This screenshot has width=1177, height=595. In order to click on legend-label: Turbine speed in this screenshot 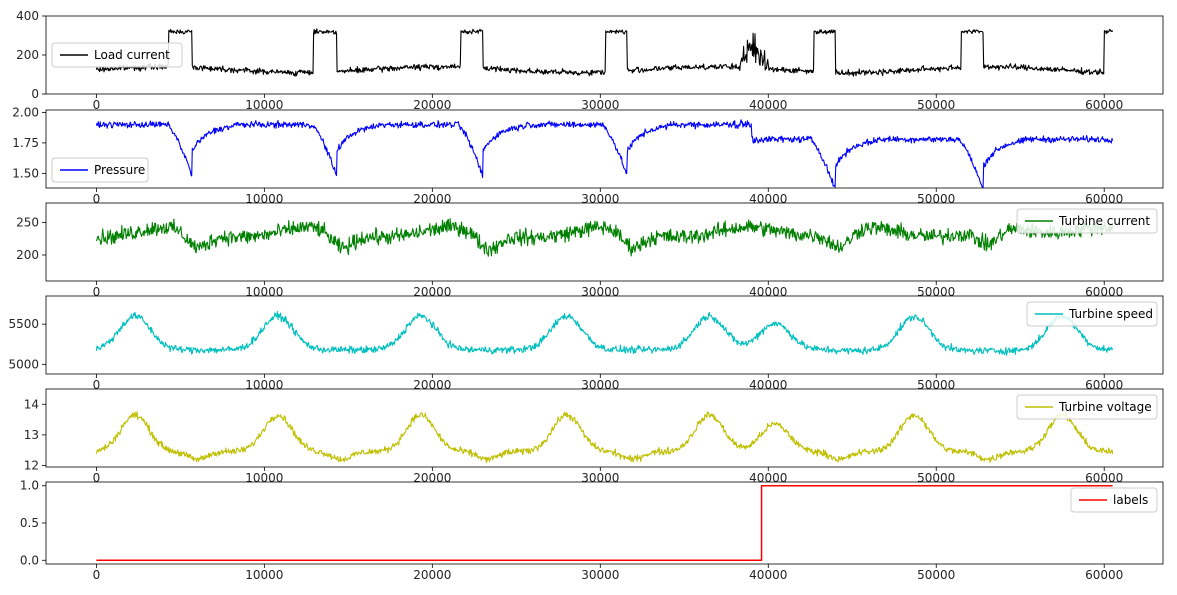, I will do `click(1110, 314)`.